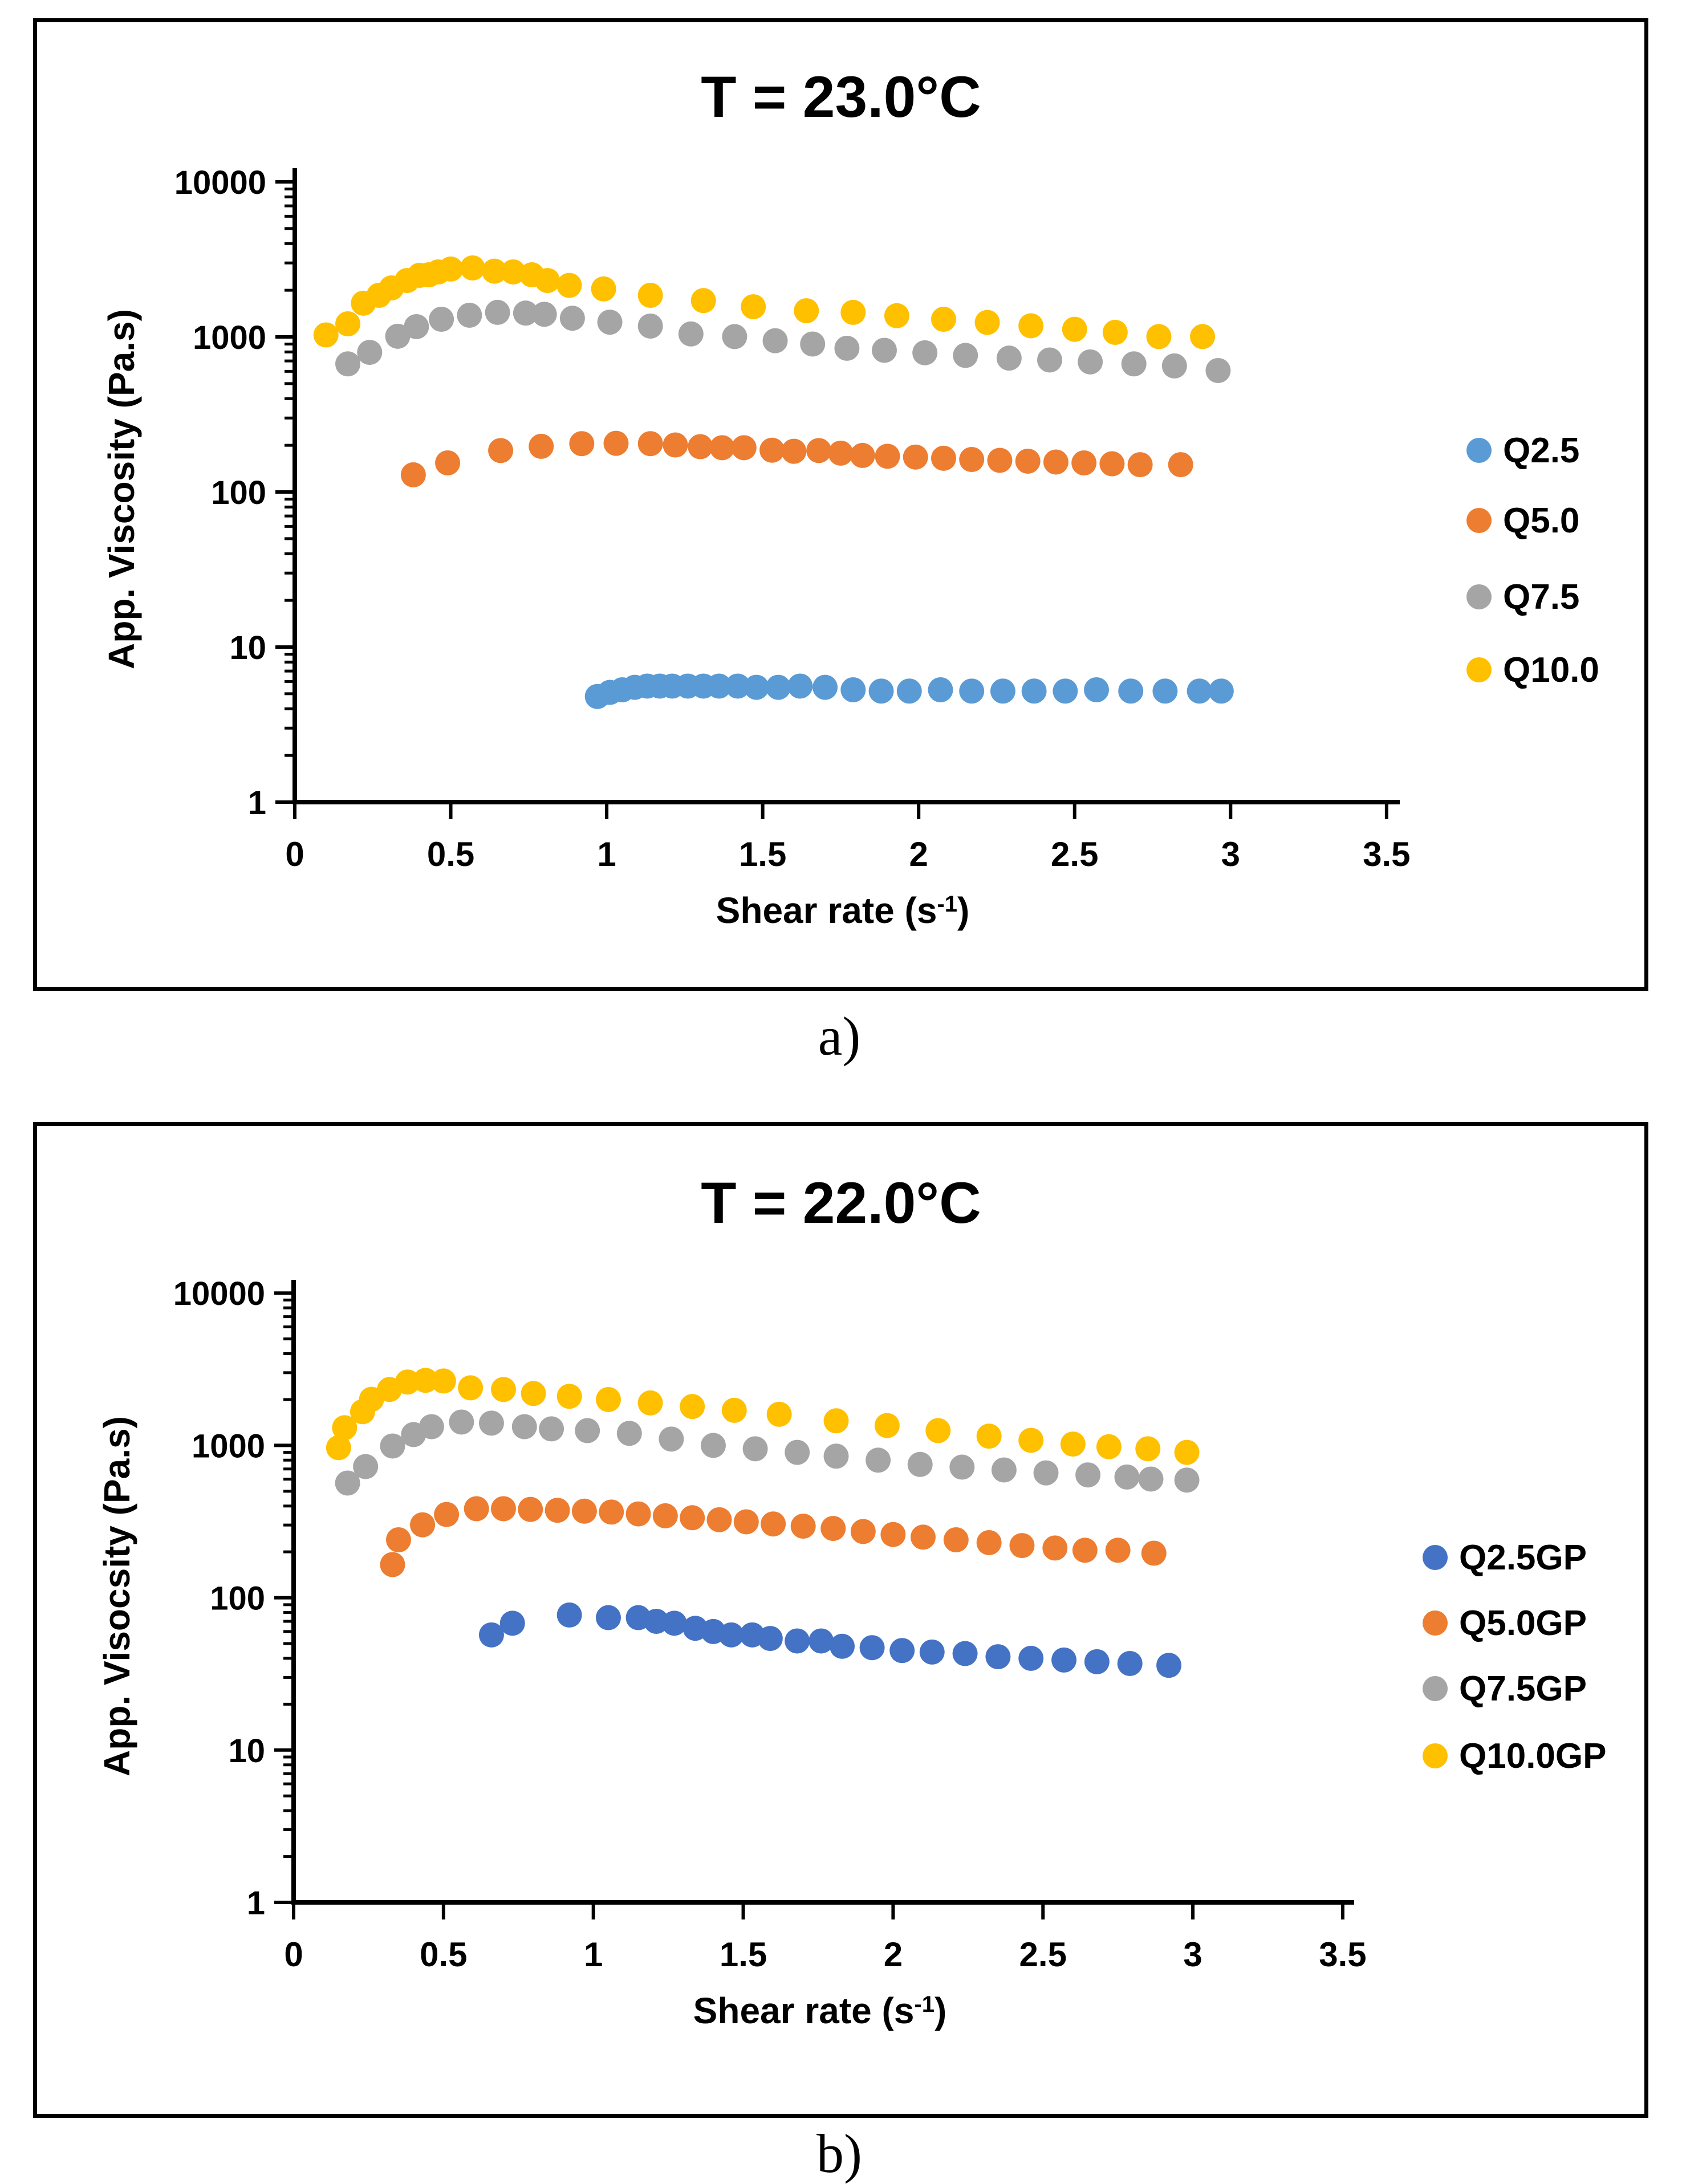  I want to click on chart-b-x-axis-title: Shear rate (s-1), so click(820, 2011).